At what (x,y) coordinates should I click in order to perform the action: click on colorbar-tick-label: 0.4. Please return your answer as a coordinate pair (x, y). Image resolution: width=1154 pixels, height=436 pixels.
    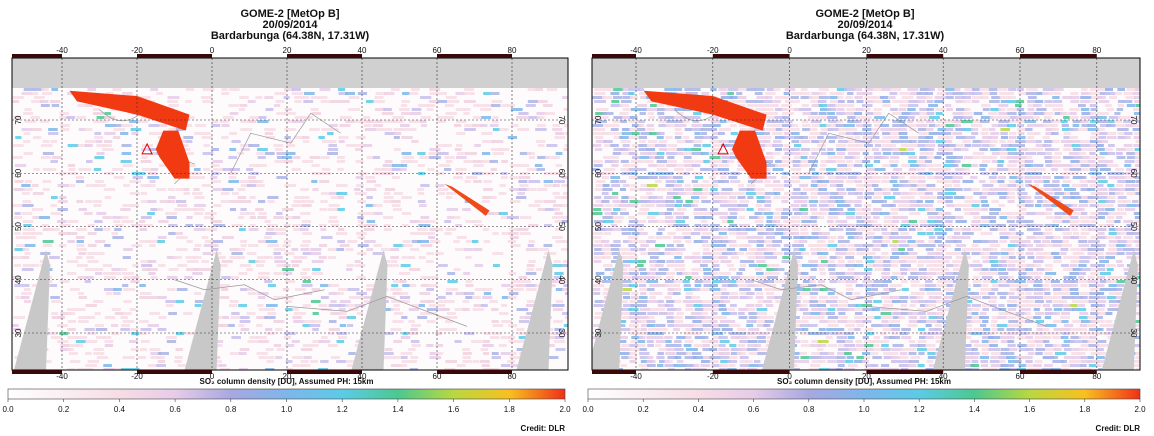
    Looking at the image, I should click on (120, 409).